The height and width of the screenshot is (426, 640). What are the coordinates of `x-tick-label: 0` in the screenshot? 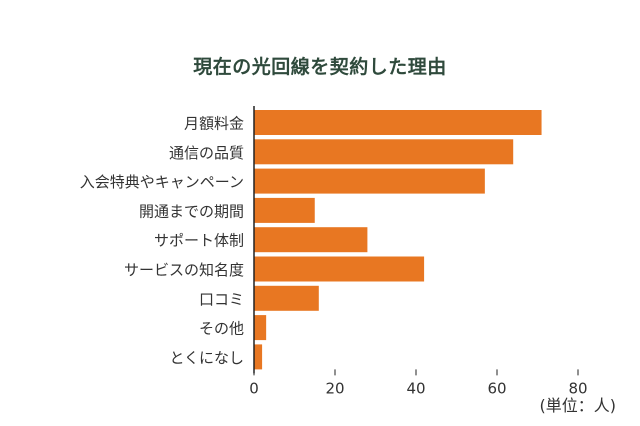 It's located at (254, 388).